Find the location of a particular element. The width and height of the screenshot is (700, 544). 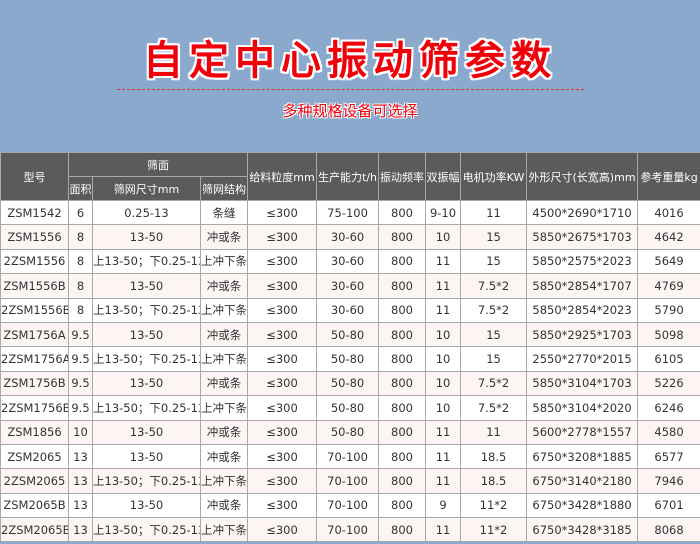

cell-weight: 6701 is located at coordinates (668, 505).